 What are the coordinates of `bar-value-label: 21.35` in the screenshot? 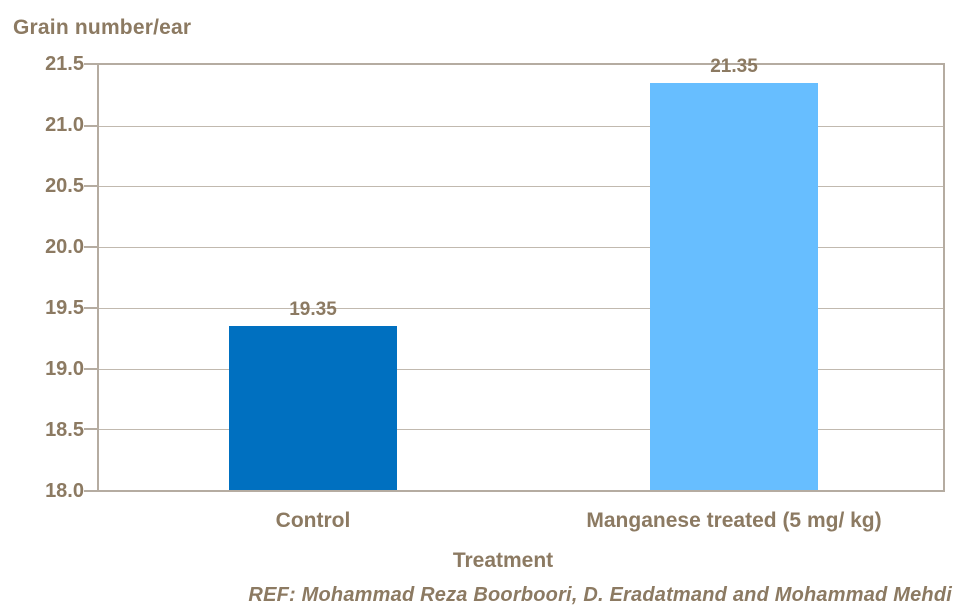 It's located at (734, 67).